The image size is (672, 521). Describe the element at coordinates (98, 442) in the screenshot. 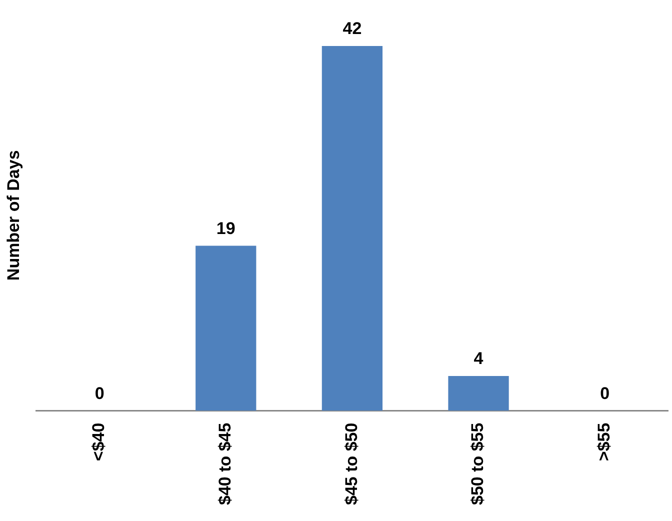

I see `x-tick-label: <$40` at that location.